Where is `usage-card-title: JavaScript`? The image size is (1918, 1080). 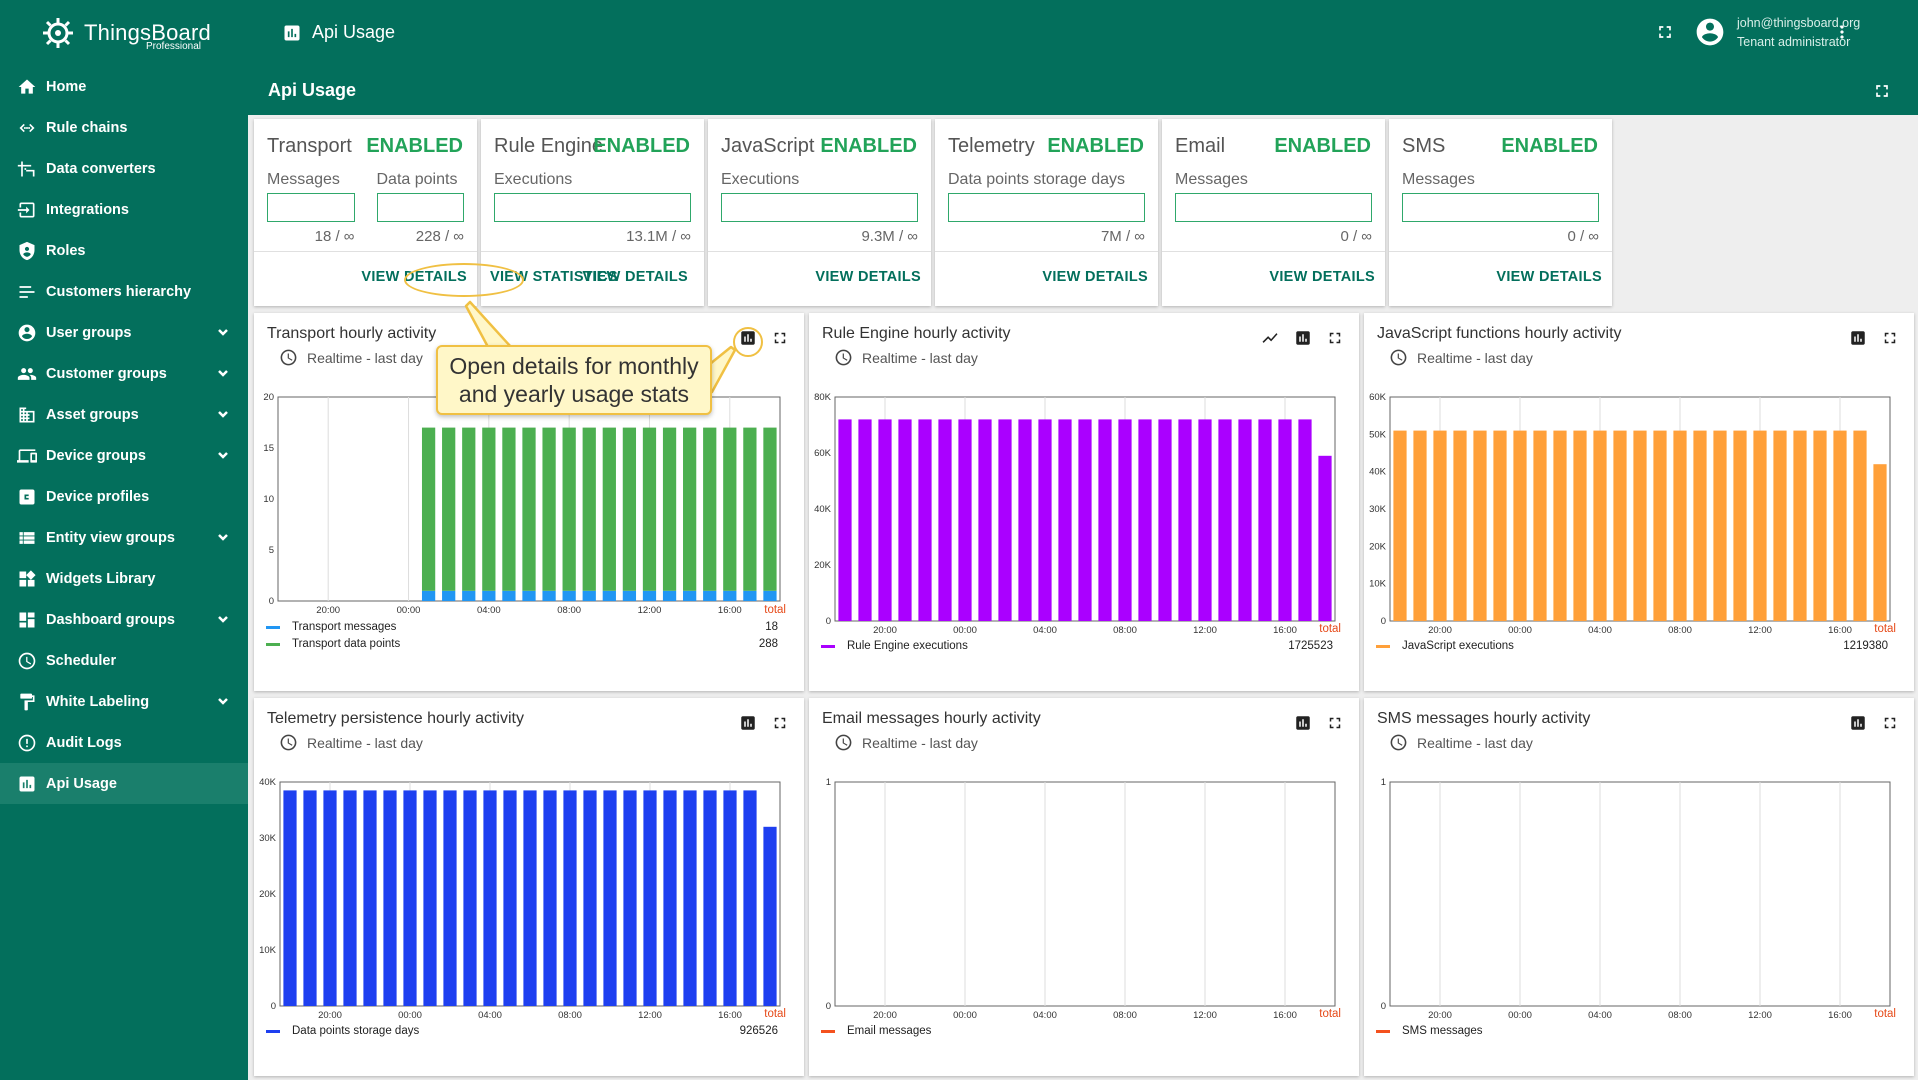 usage-card-title: JavaScript is located at coordinates (768, 146).